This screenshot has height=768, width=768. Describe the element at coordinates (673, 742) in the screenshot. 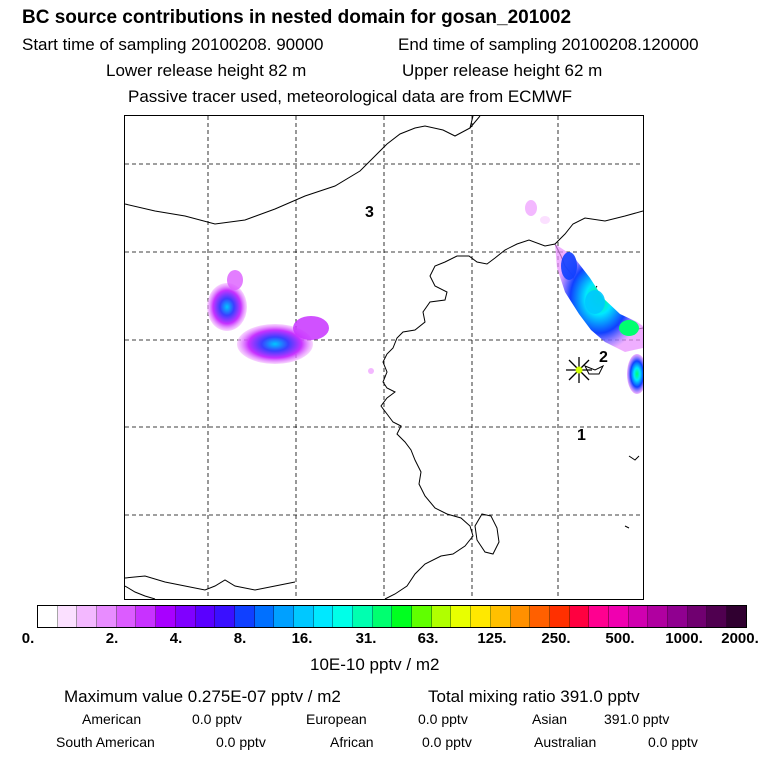

I see `australian-value: 0.0 pptv` at that location.